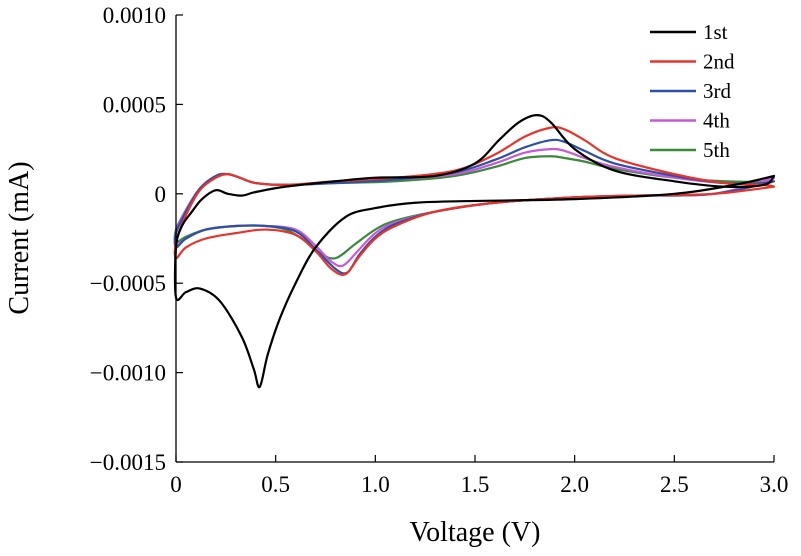 The height and width of the screenshot is (556, 801). What do you see at coordinates (774, 484) in the screenshot?
I see `x-tick-label: 3.0` at bounding box center [774, 484].